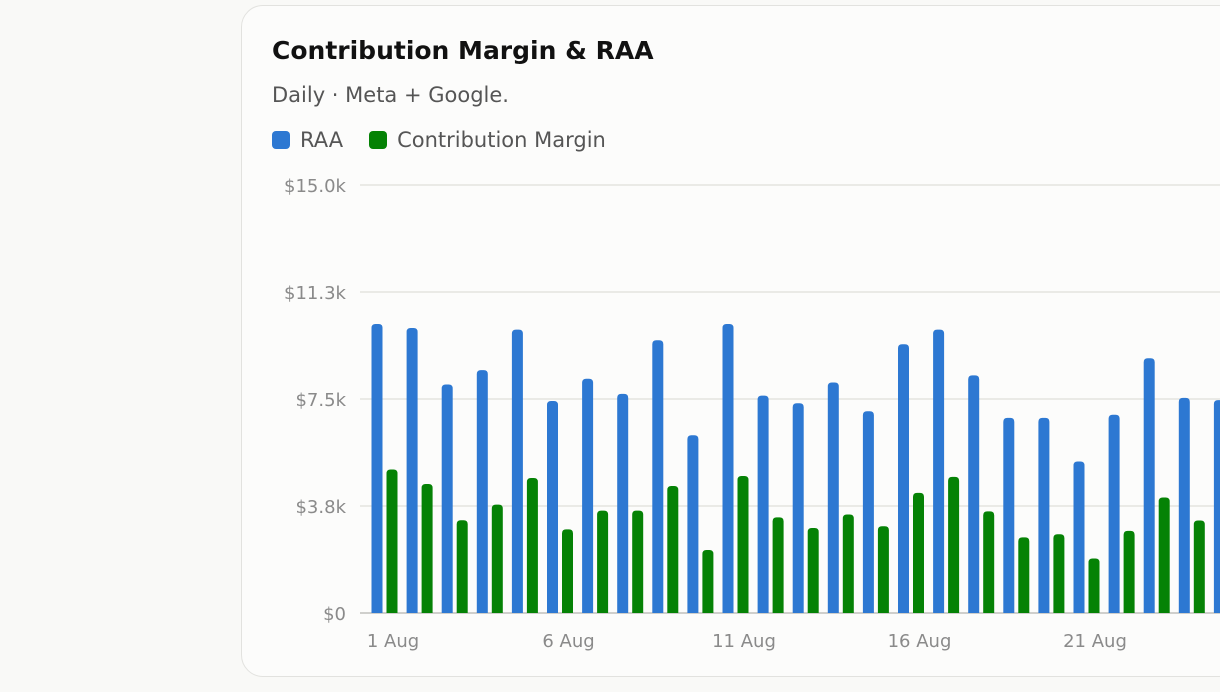 The width and height of the screenshot is (1220, 692). What do you see at coordinates (920, 641) in the screenshot?
I see `x-tick-label: 16 Aug` at bounding box center [920, 641].